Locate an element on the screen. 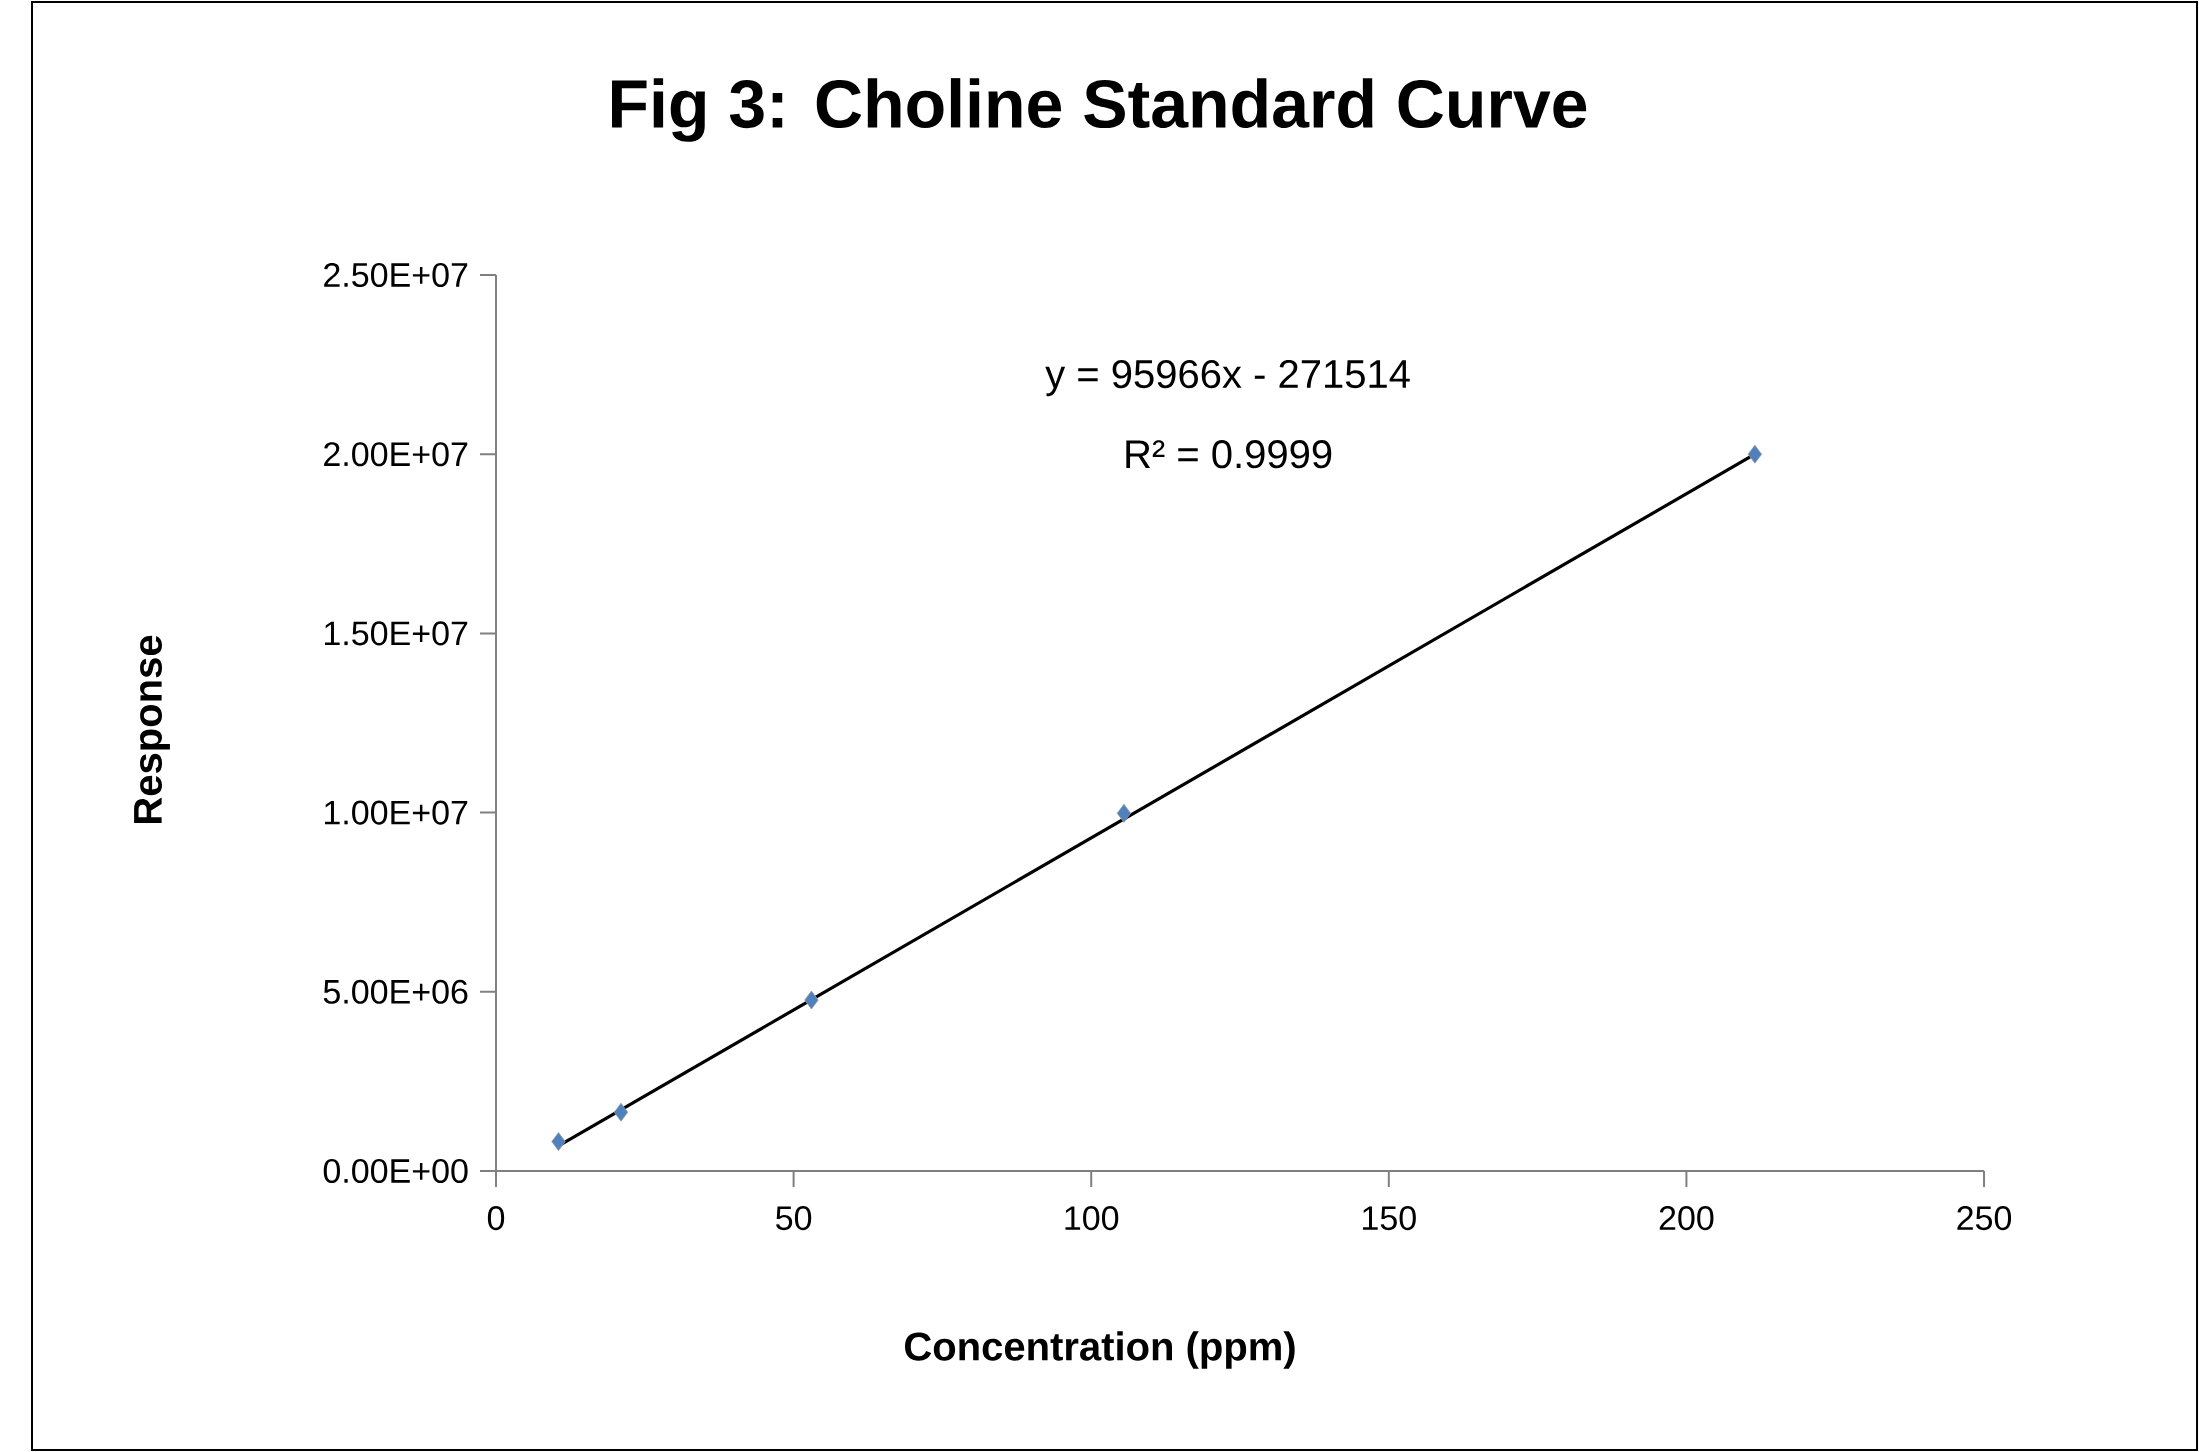 Image resolution: width=2199 pixels, height=1452 pixels. x-tick-label: 50 is located at coordinates (794, 1218).